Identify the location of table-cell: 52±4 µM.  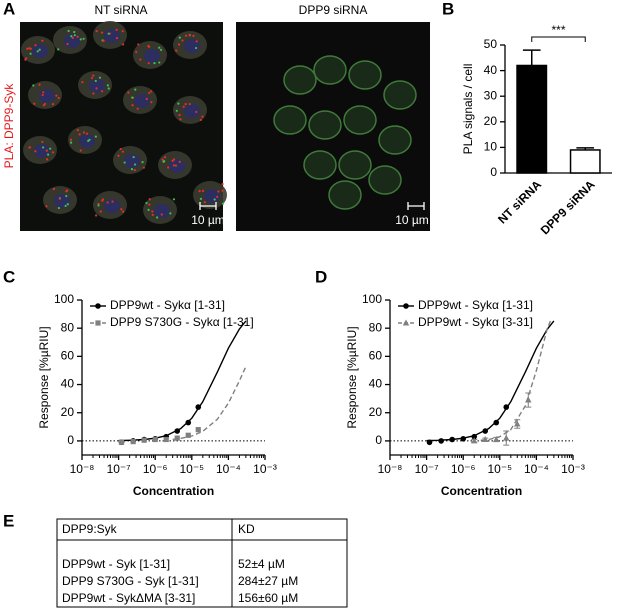
(261, 564).